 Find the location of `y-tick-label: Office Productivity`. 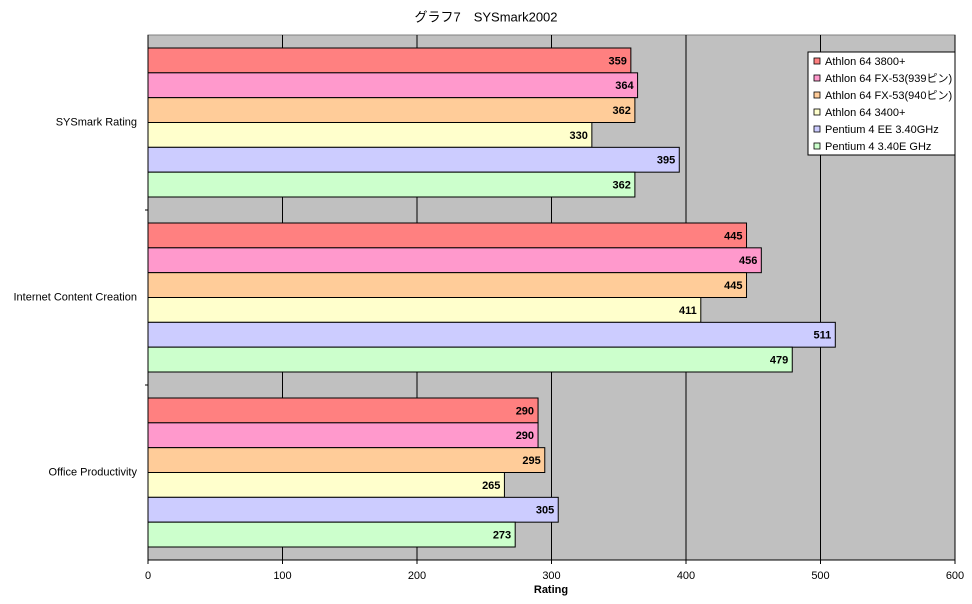

y-tick-label: Office Productivity is located at coordinates (93, 472).